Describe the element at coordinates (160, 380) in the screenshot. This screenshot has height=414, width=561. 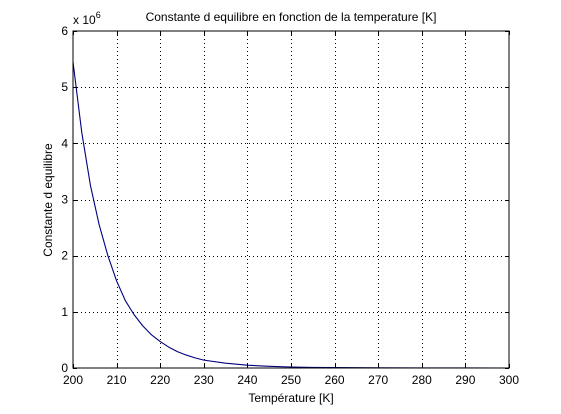
I see `x-tick-label: 220` at that location.